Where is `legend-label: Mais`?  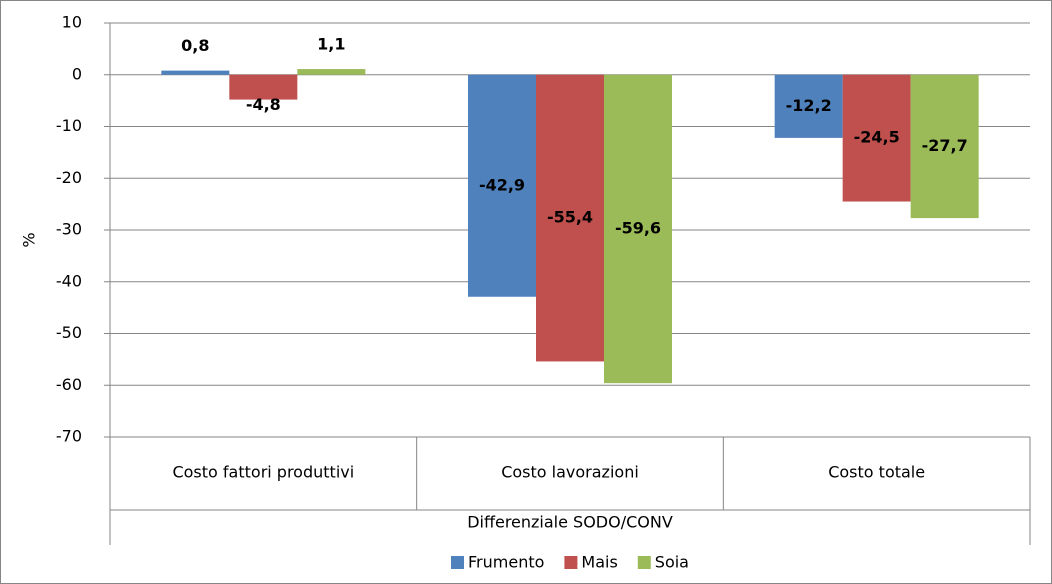
legend-label: Mais is located at coordinates (599, 562).